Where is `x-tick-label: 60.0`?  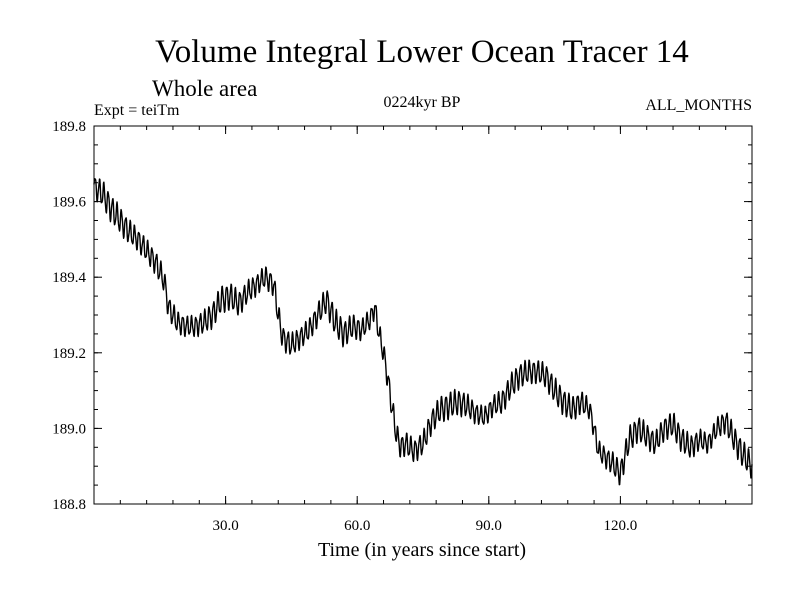 x-tick-label: 60.0 is located at coordinates (357, 526).